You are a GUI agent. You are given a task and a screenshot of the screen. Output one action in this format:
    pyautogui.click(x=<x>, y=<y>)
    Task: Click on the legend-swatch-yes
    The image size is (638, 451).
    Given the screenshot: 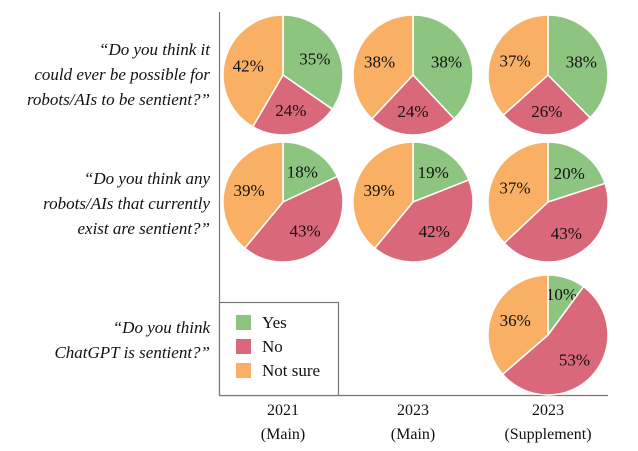 What is the action you would take?
    pyautogui.click(x=243, y=322)
    